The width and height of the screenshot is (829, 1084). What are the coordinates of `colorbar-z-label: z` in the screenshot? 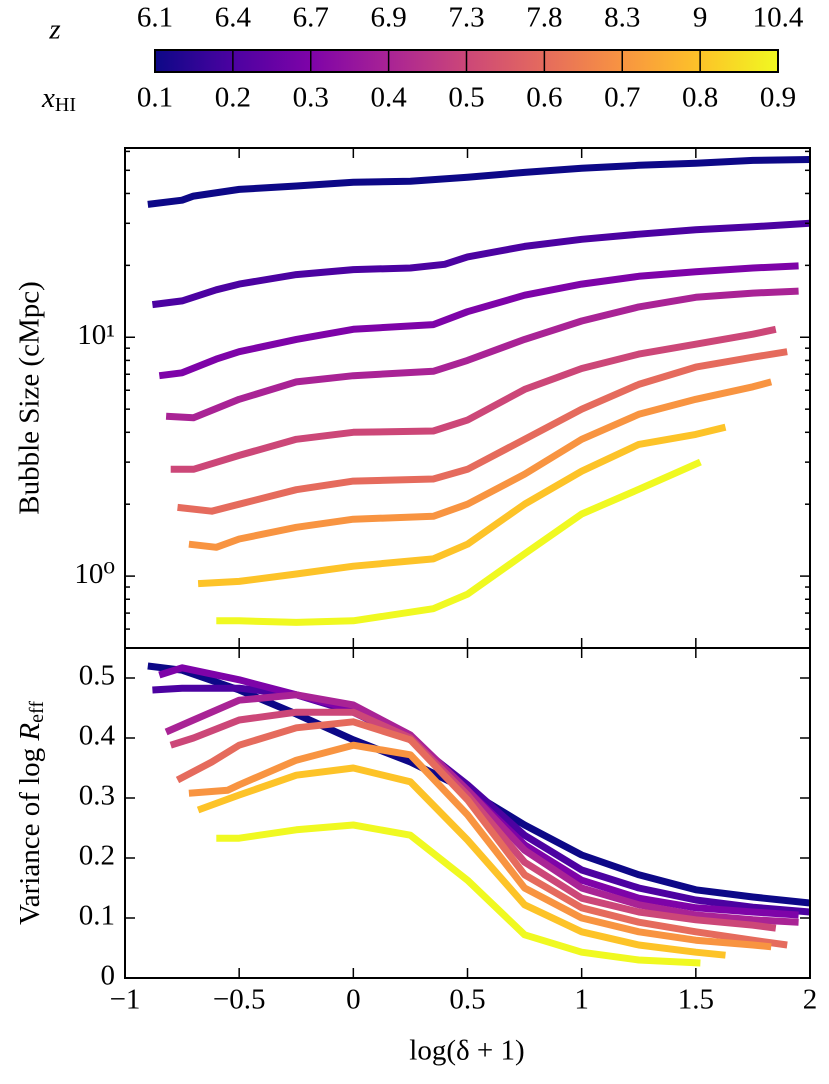 It's located at (54, 30).